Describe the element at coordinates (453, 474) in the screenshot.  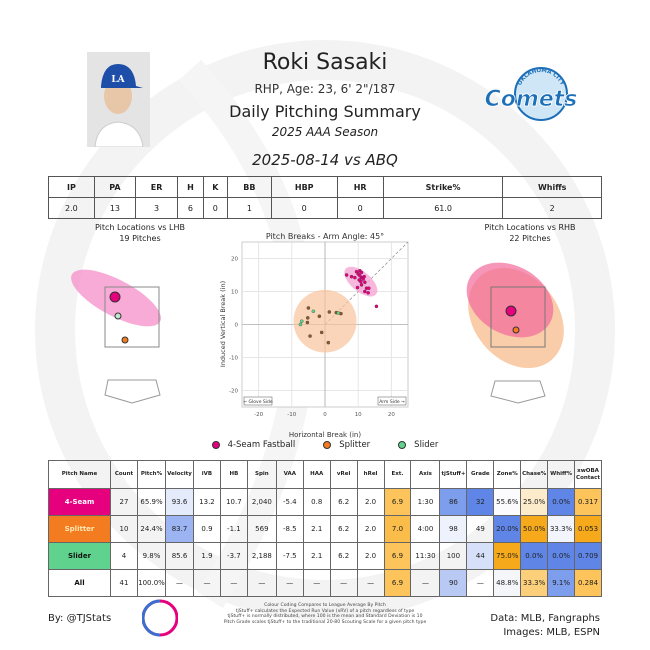
I see `column-header: tjStuff+` at that location.